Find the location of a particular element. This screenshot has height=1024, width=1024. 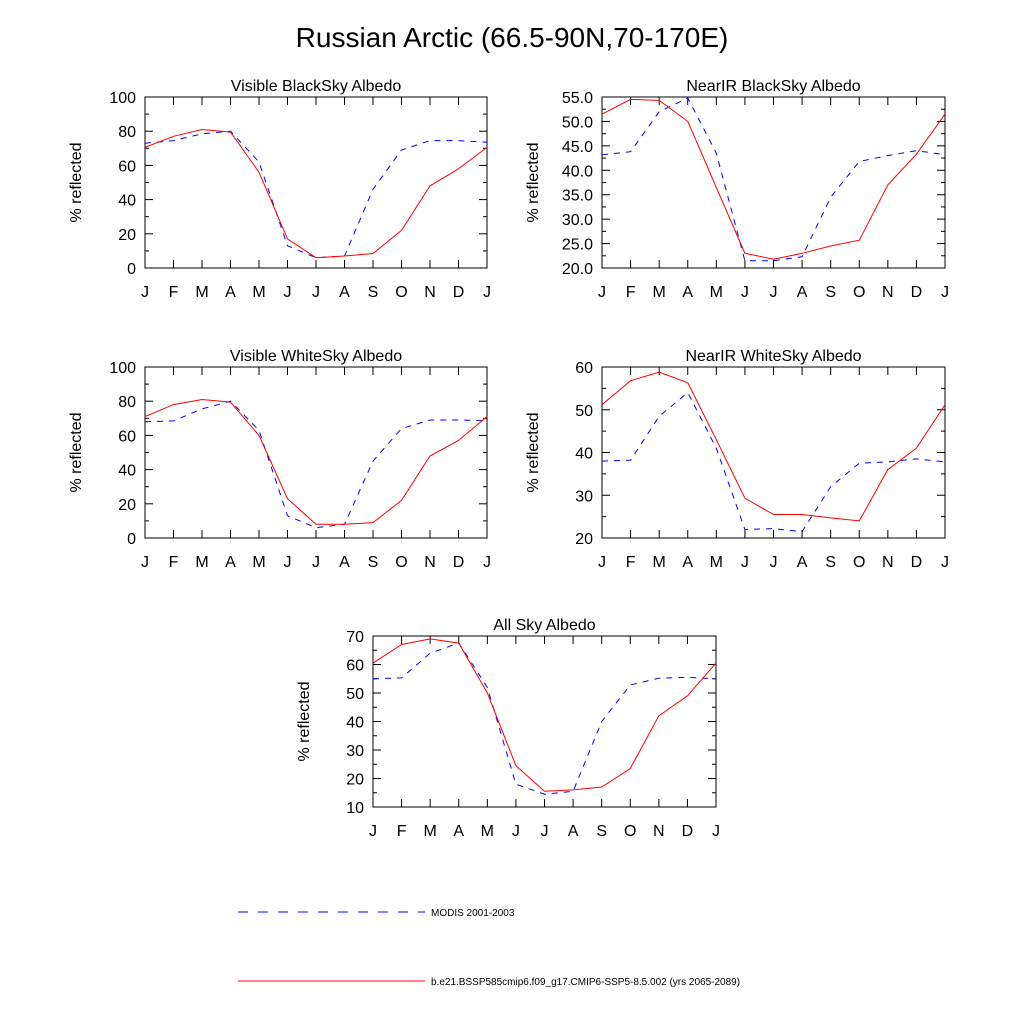

y-tick-label: 45.0 is located at coordinates (577, 147).